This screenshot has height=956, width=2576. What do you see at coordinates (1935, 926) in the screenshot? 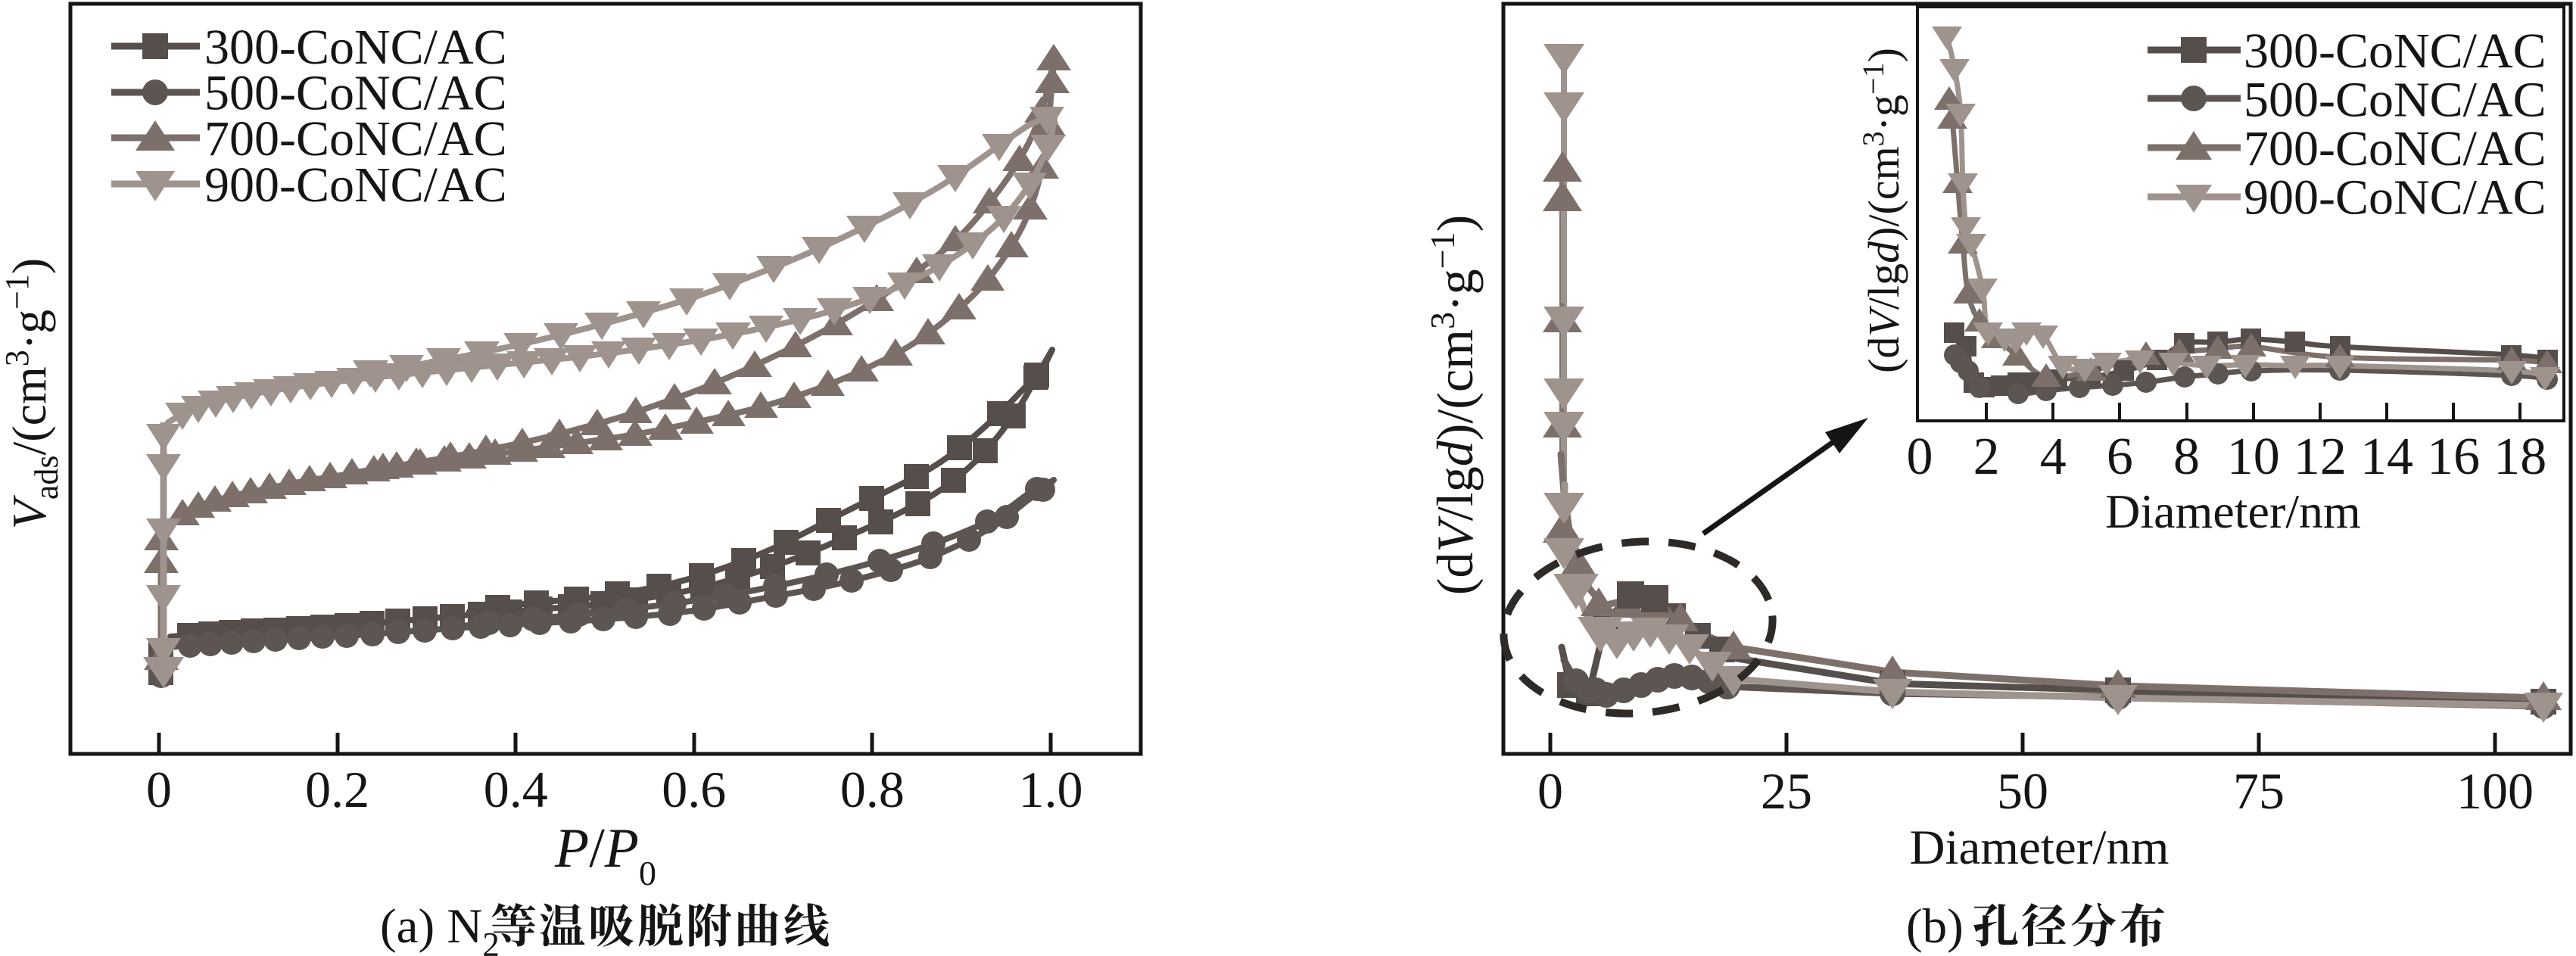
I see `svg-text: (b)` at bounding box center [1935, 926].